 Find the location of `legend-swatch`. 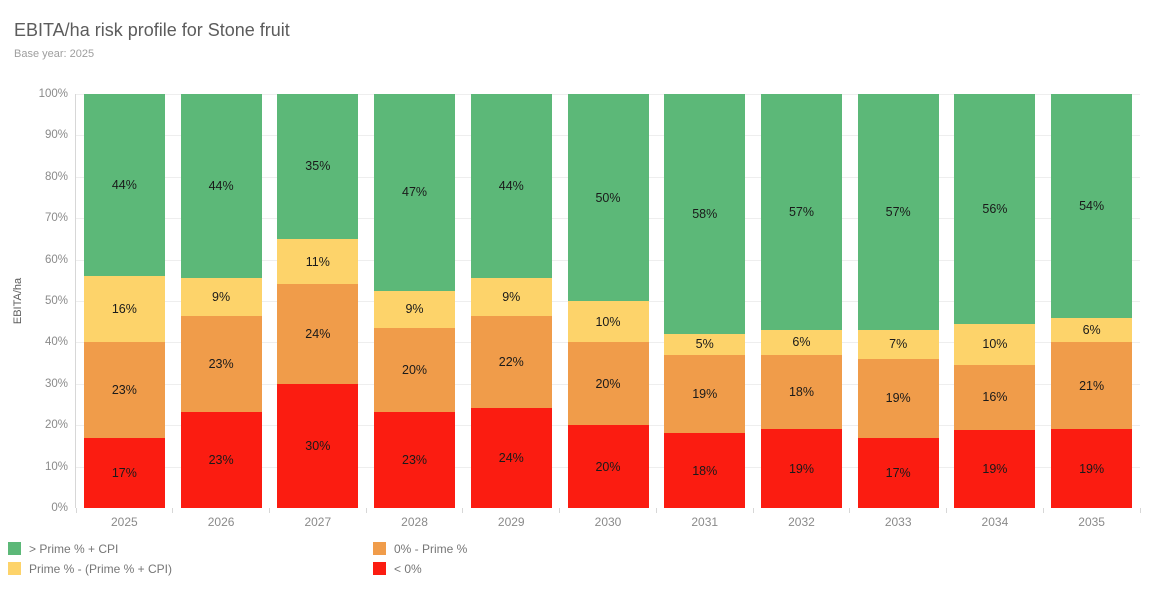

legend-swatch is located at coordinates (14, 568).